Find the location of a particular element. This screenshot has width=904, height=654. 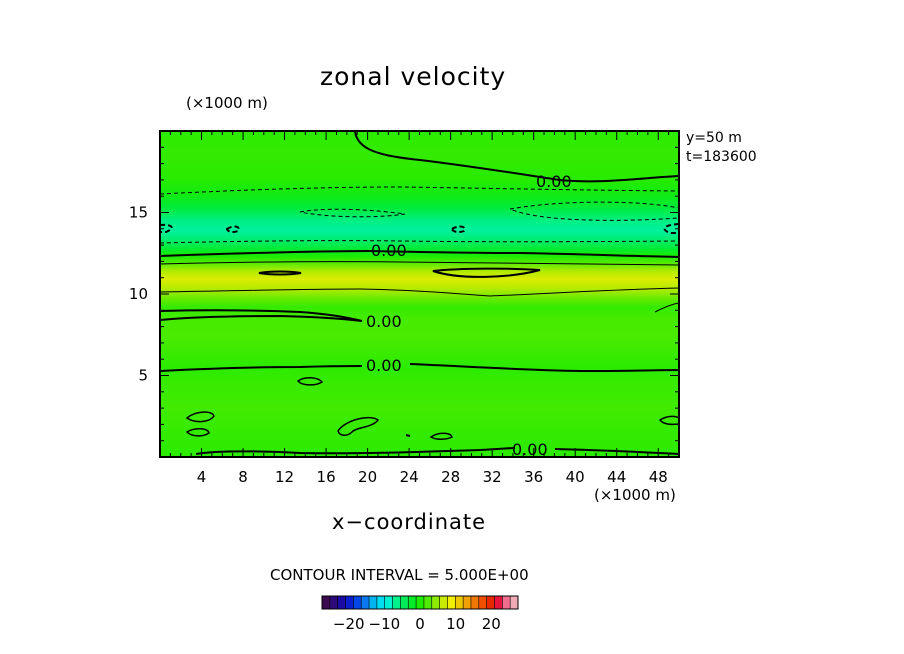

contour-small-a is located at coordinates (310, 381).